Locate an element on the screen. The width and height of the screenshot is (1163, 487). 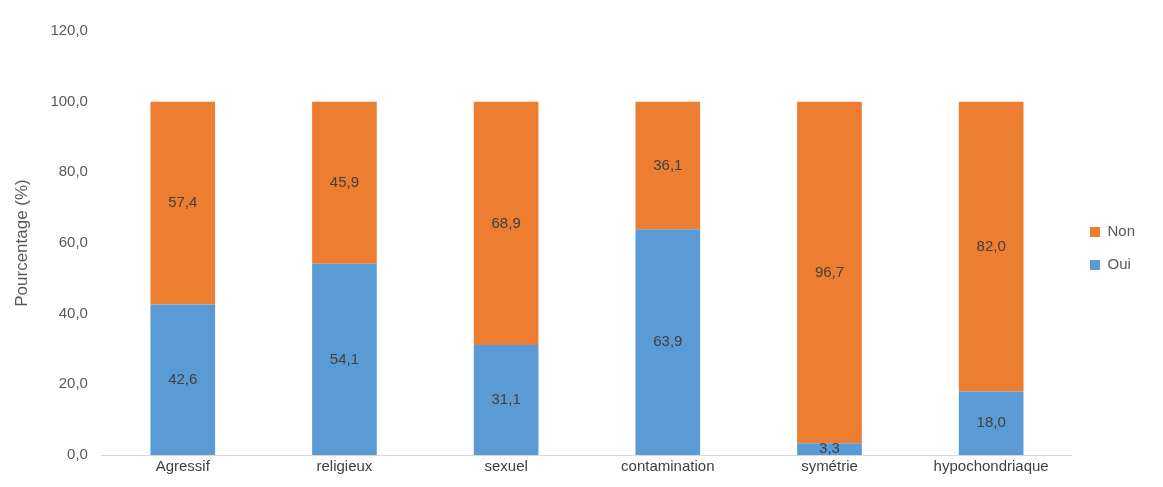
data-label: 63,9 is located at coordinates (668, 341).